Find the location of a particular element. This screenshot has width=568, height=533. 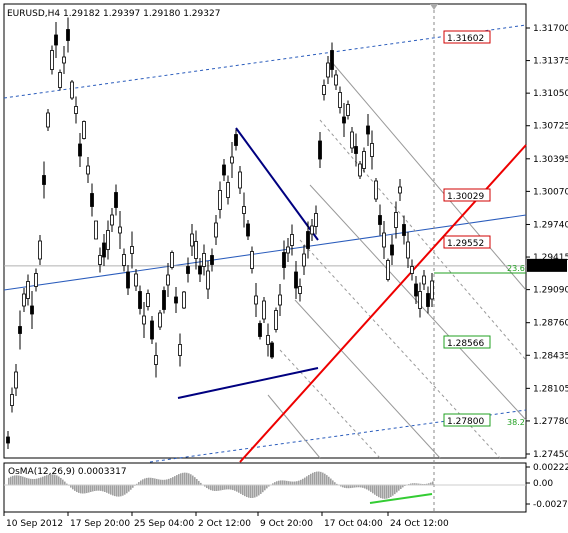

osma-title: OsMA(12,26,9) 0.0003317 is located at coordinates (67, 472).